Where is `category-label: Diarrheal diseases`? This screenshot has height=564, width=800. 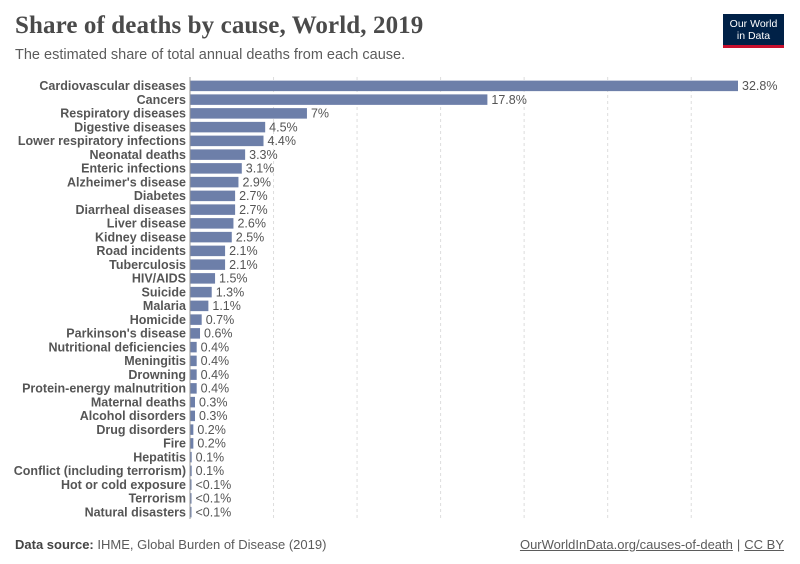
category-label: Diarrheal diseases is located at coordinates (131, 210).